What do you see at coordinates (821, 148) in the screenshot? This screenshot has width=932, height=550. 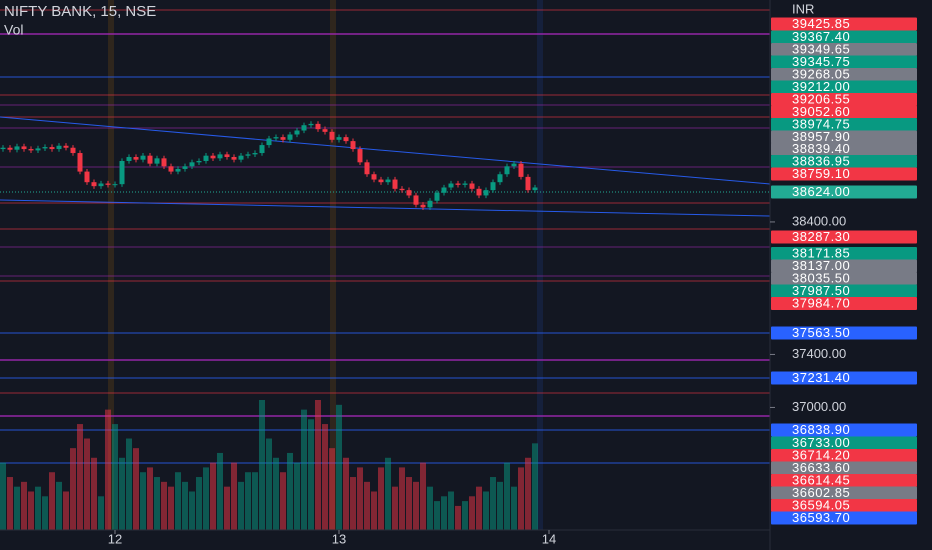 I see `price-tag-label: 38839.40` at bounding box center [821, 148].